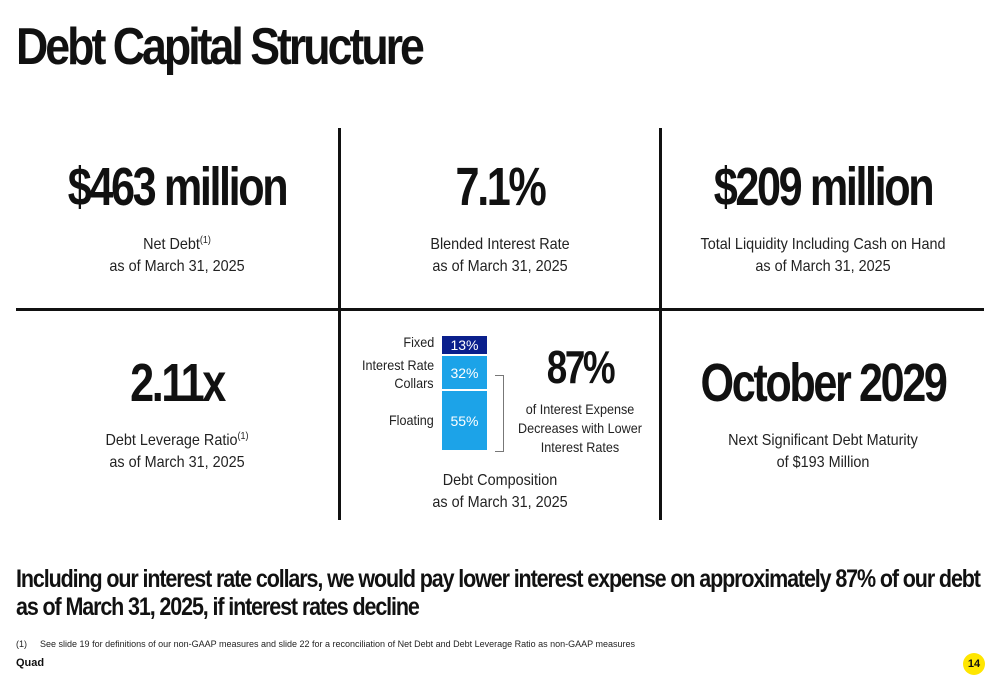 The image size is (1000, 685). I want to click on page-title: Debt Capital Structure, so click(220, 47).